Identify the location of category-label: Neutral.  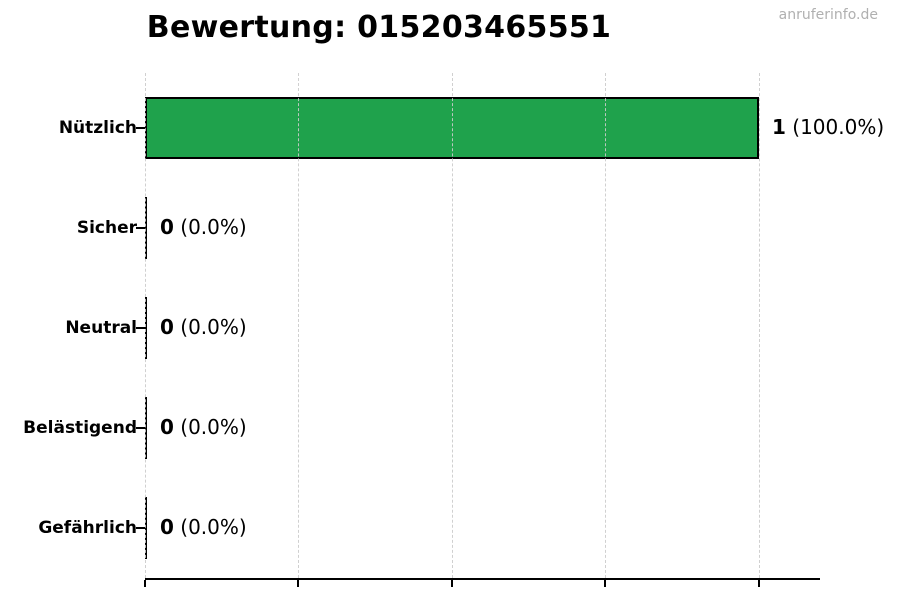
(101, 327).